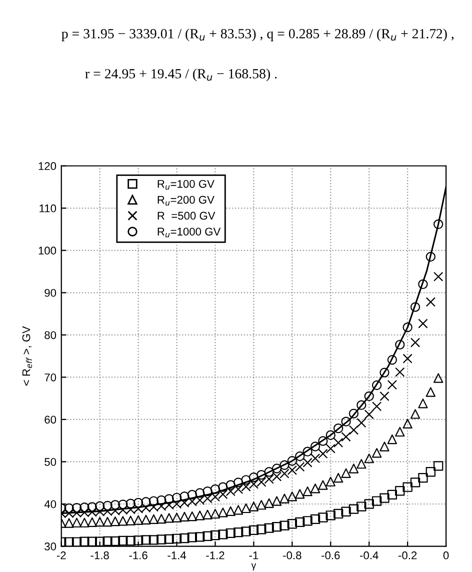 The image size is (472, 572). I want to click on x-tick-label: -1.2, so click(215, 555).